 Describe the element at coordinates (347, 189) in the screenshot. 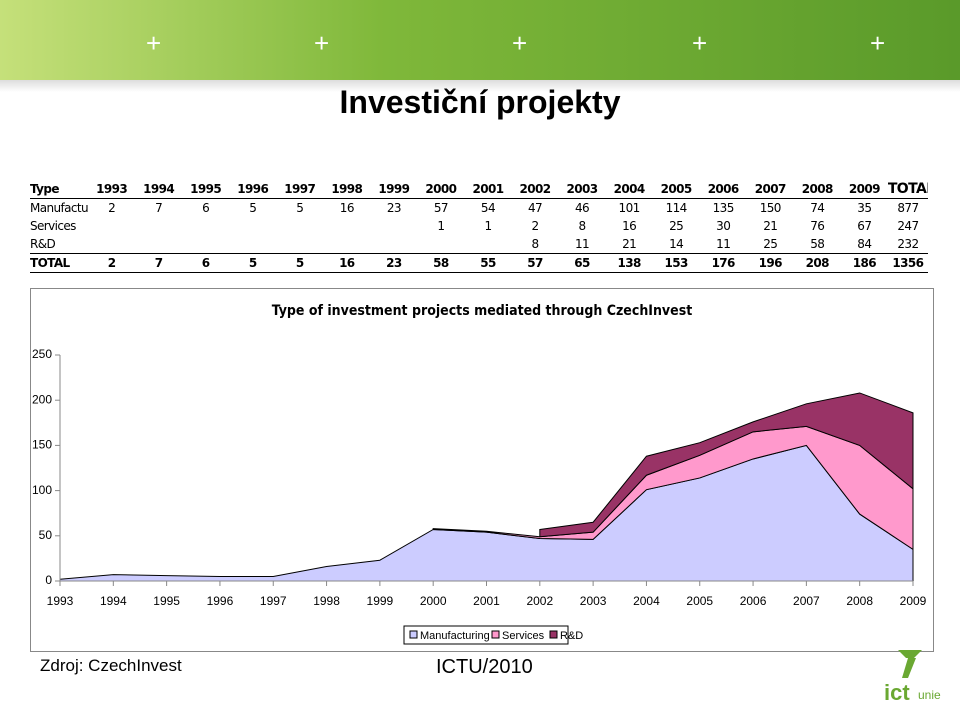

I see `header-cell: 1998` at that location.